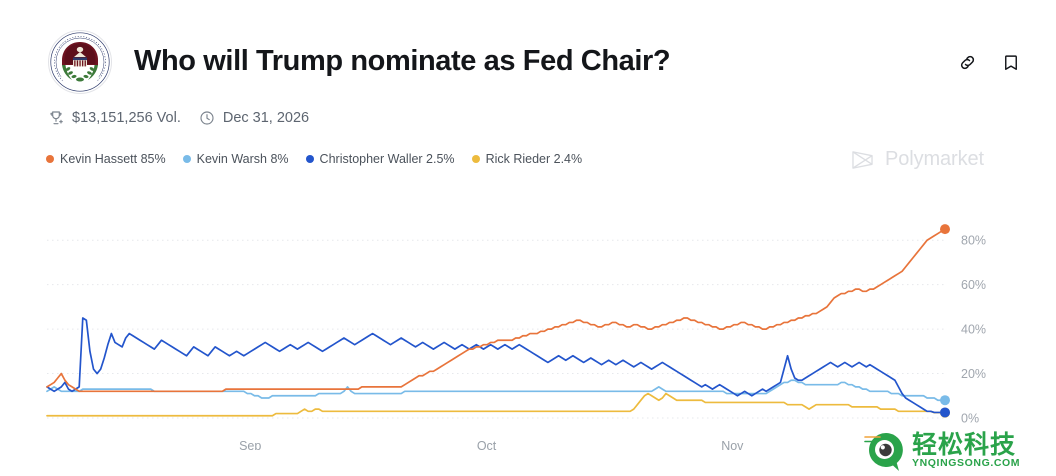 This screenshot has height=476, width=1056. Describe the element at coordinates (266, 118) in the screenshot. I see `end-date-value: Dec 31, 2026` at that location.